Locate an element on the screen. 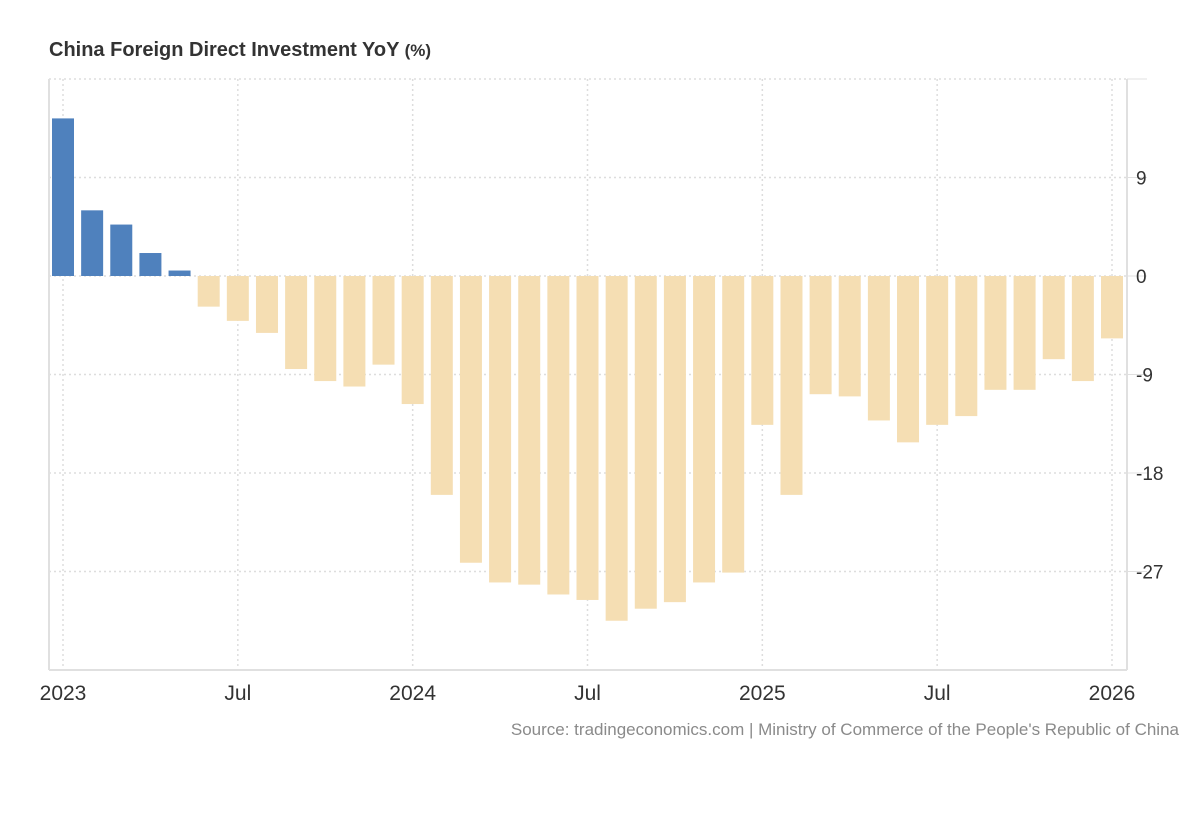 The image size is (1200, 820). chart-title: China Foreign Direct Investment YoY (%) is located at coordinates (240, 50).